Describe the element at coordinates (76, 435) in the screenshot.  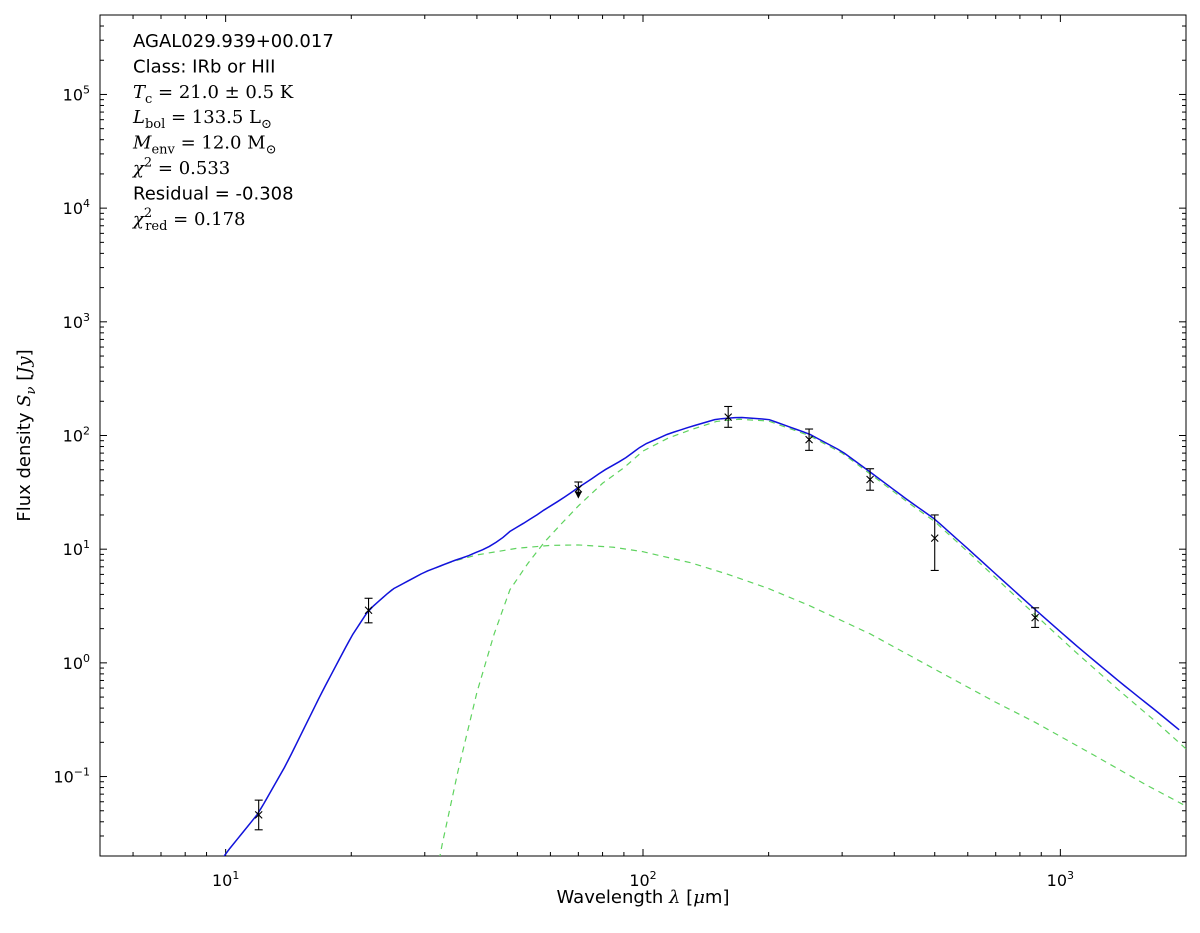
I see `y-tick-label: 10²` at that location.